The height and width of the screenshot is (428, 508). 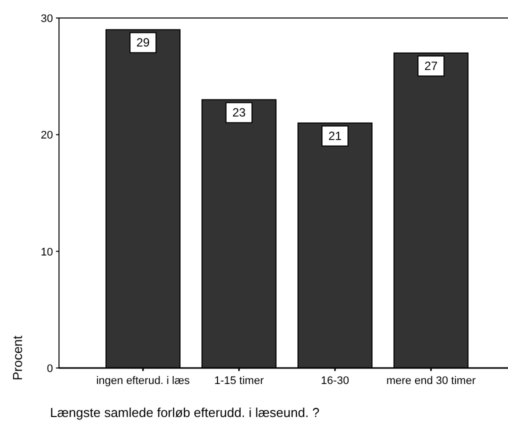 I want to click on data-label: 23, so click(x=239, y=113).